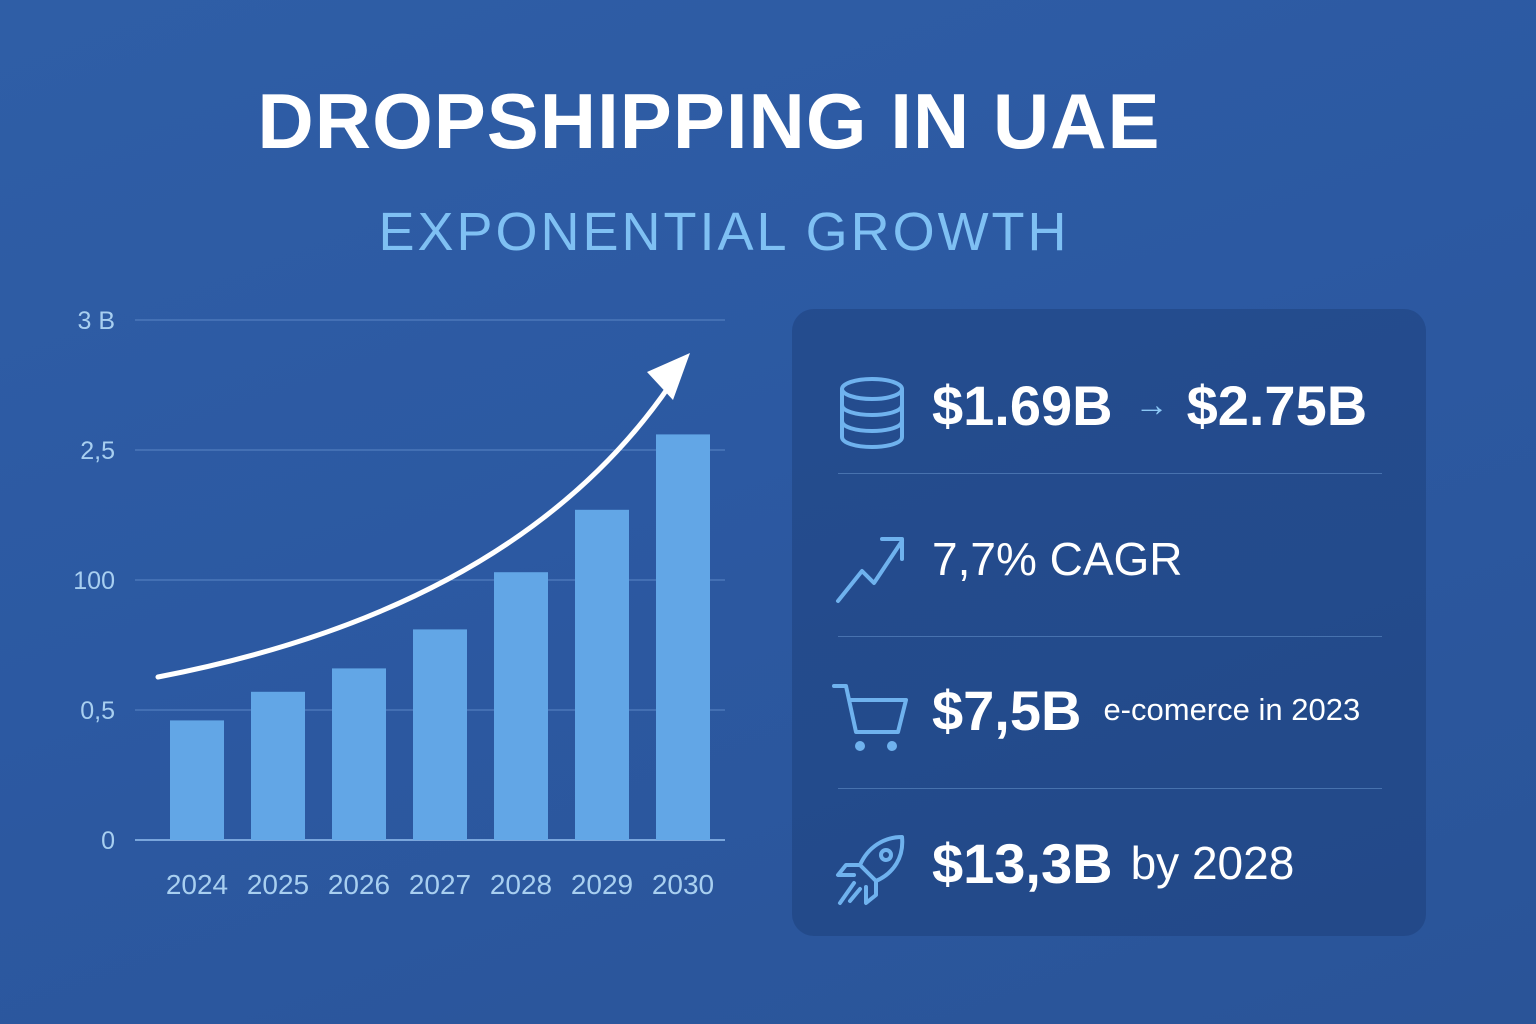  What do you see at coordinates (440, 734) in the screenshot?
I see `bar-2027` at bounding box center [440, 734].